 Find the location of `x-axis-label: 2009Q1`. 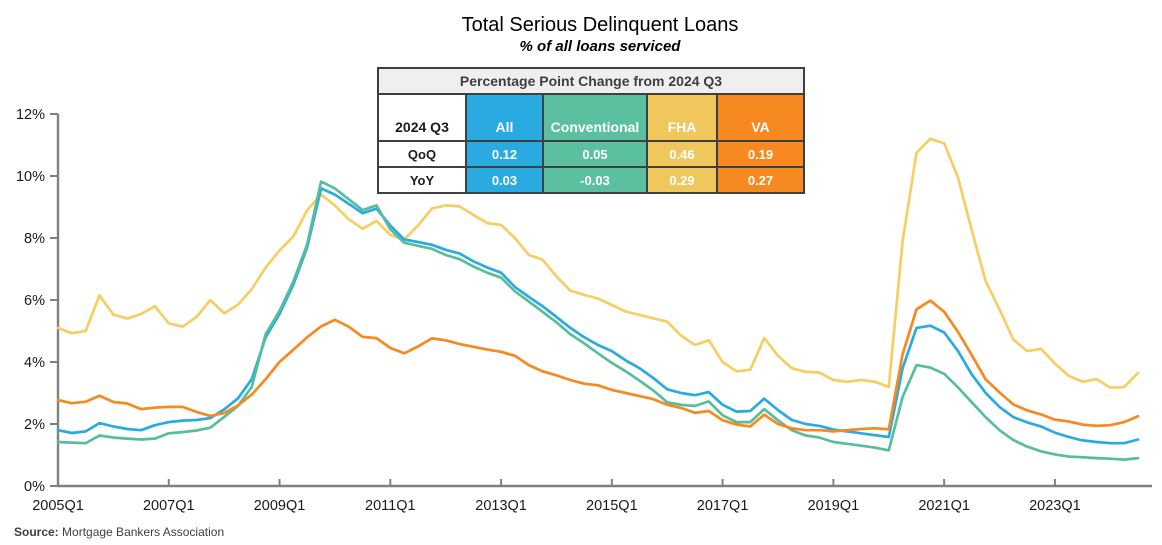

x-axis-label: 2009Q1 is located at coordinates (280, 506).